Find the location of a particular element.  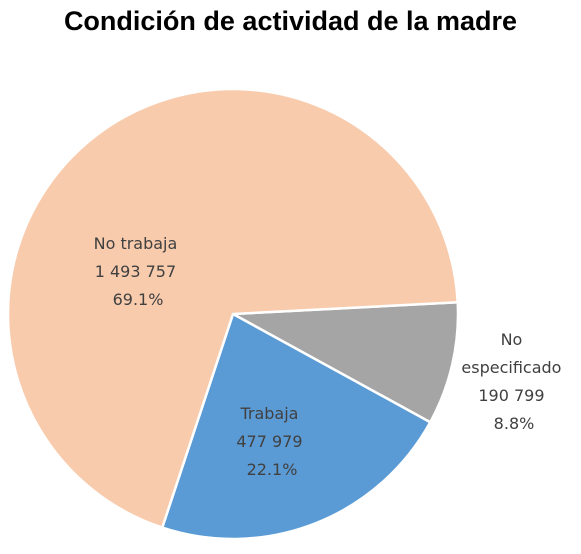

chart-title: Condición de actividad de la madre is located at coordinates (290, 21).